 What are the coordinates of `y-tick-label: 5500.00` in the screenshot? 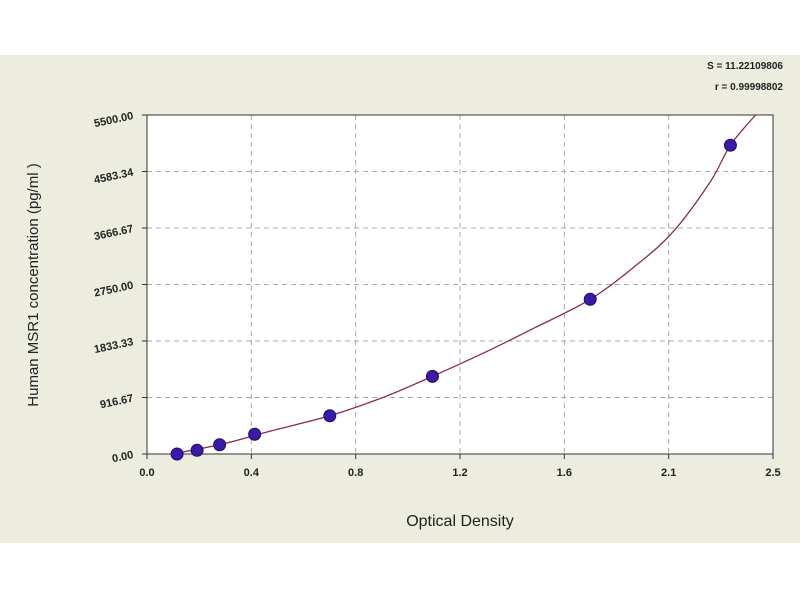 It's located at (113, 120).